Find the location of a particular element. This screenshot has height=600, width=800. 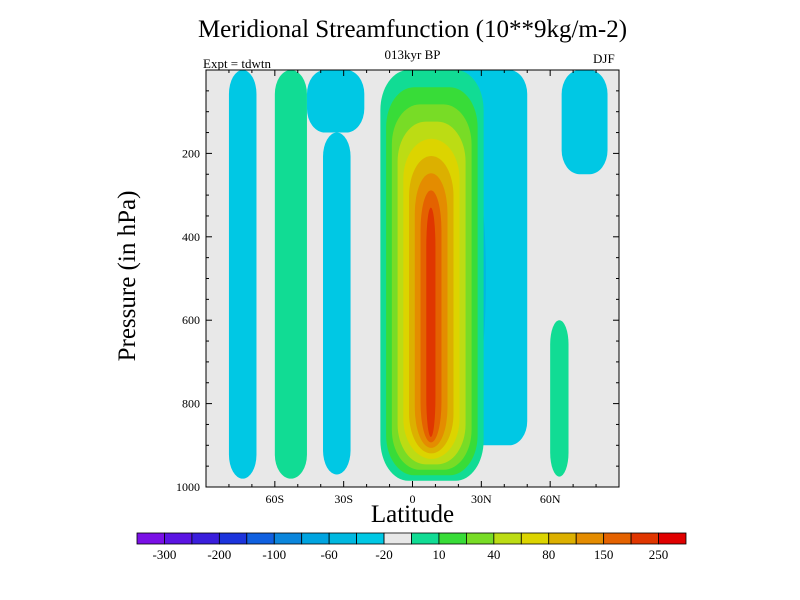

y-tick-label: 800 is located at coordinates (191, 404).